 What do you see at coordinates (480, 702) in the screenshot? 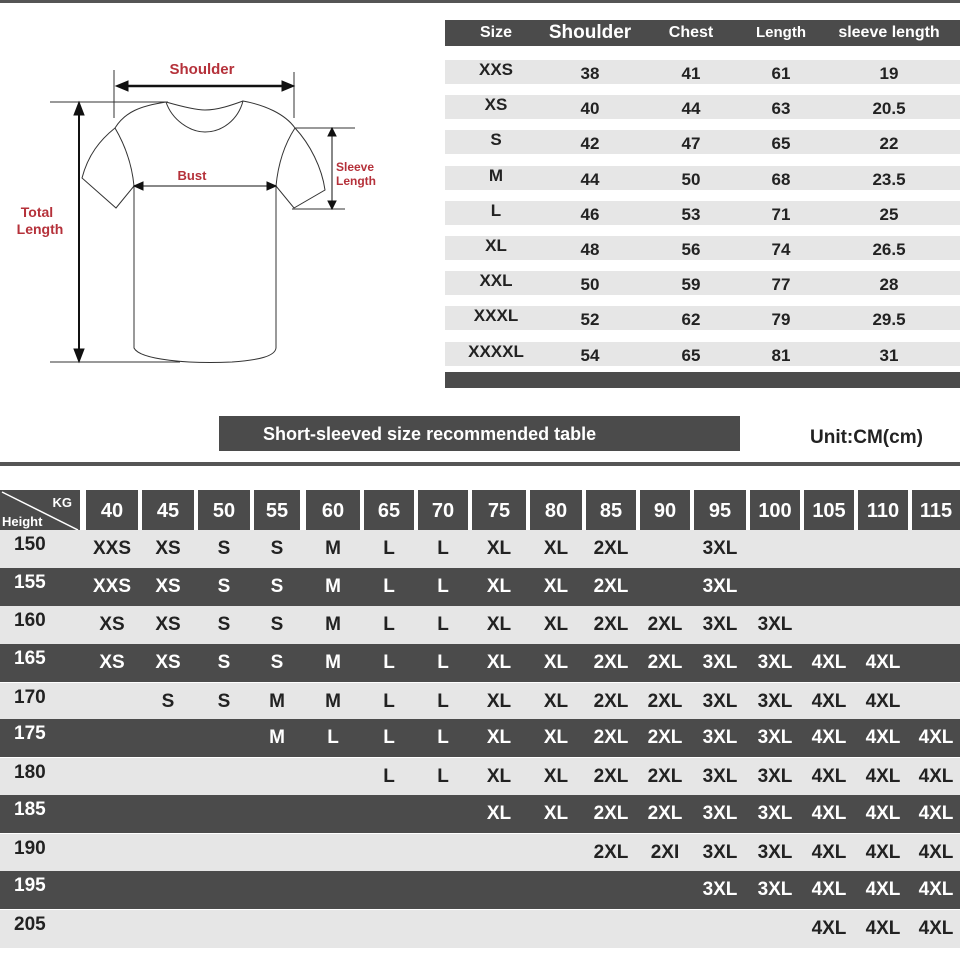
I see `height-row: 170 S S M M L L XL XL 2XL 2XL 3XL 3XL 4XL 4XL` at bounding box center [480, 702].